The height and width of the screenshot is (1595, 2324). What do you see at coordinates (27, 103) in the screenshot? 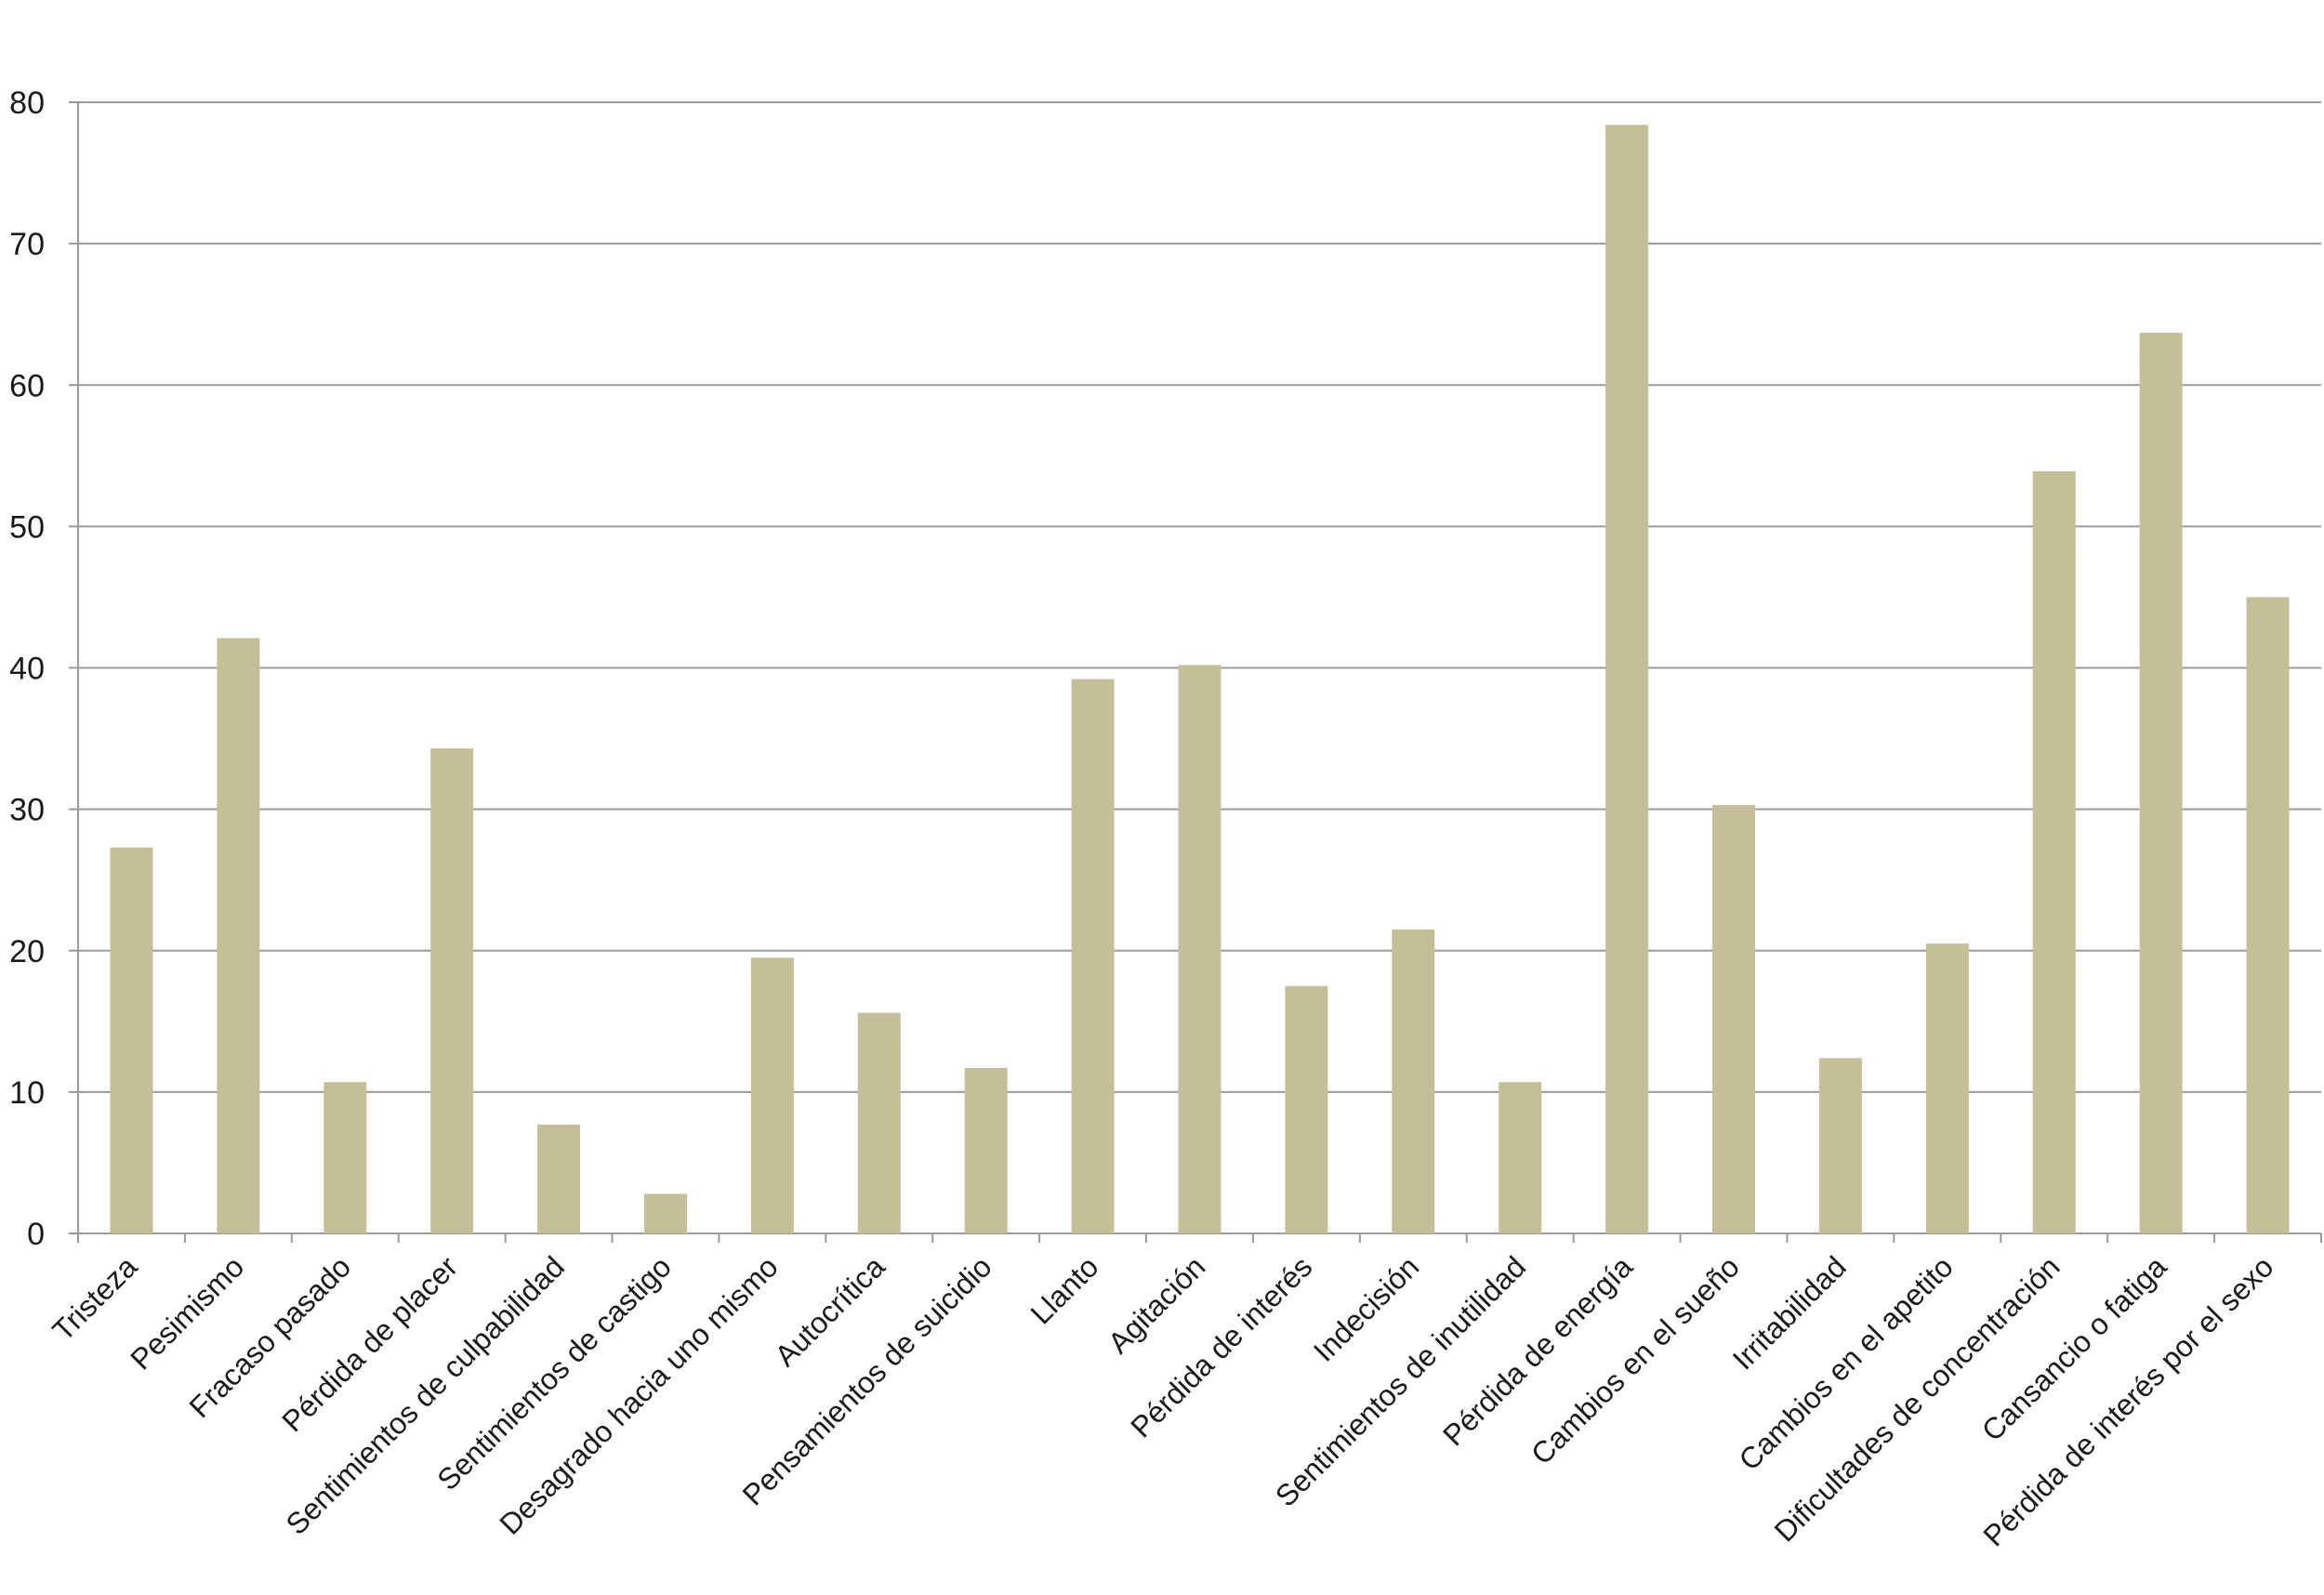
I see `y-tick-label: 80` at bounding box center [27, 103].